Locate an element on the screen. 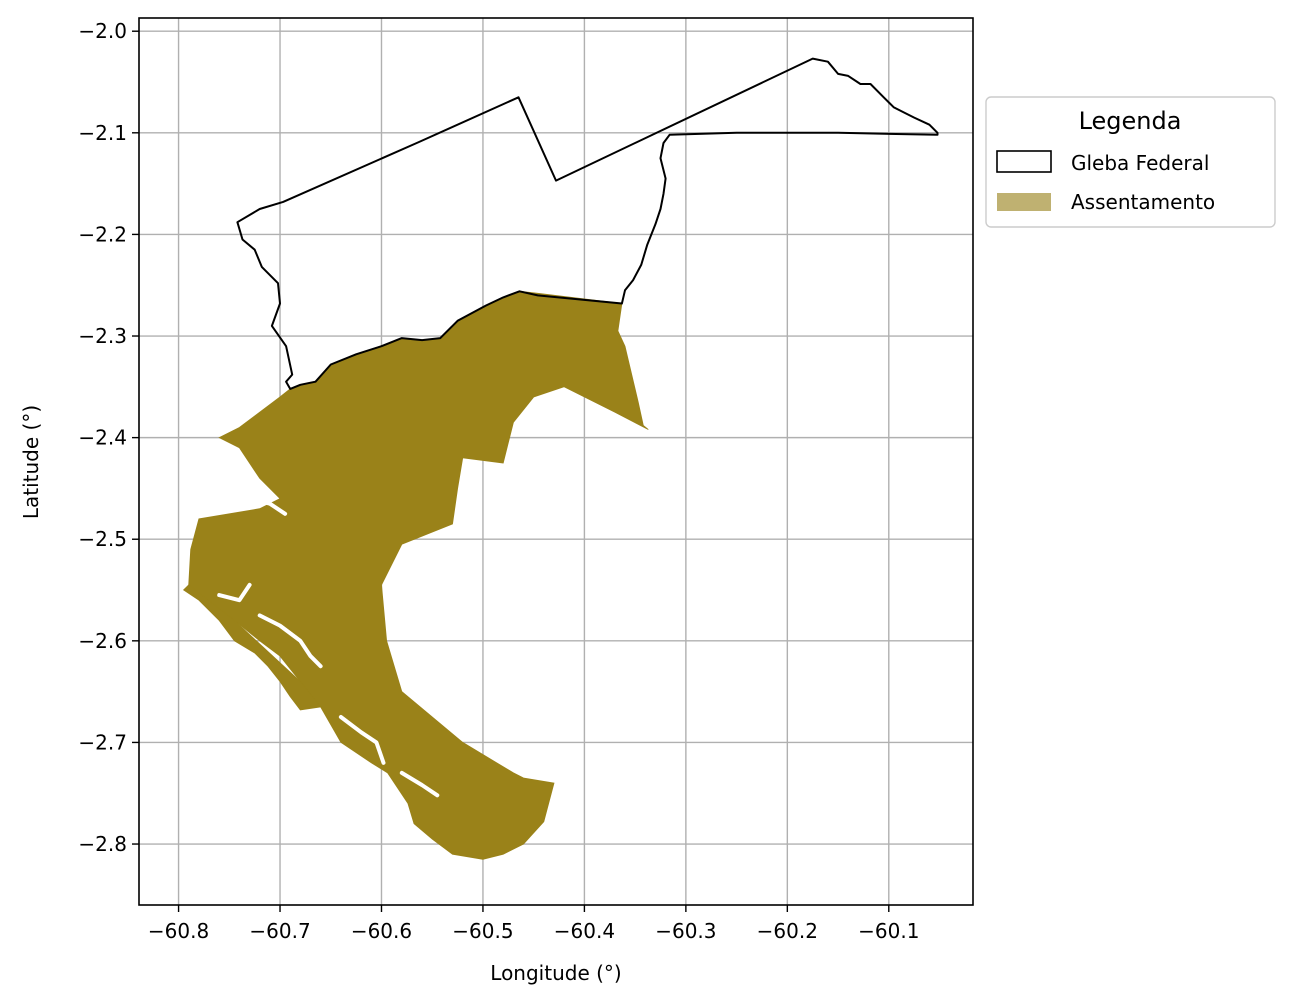 The width and height of the screenshot is (1293, 1006). y-tick-label-3: −2.3 is located at coordinates (102, 336).